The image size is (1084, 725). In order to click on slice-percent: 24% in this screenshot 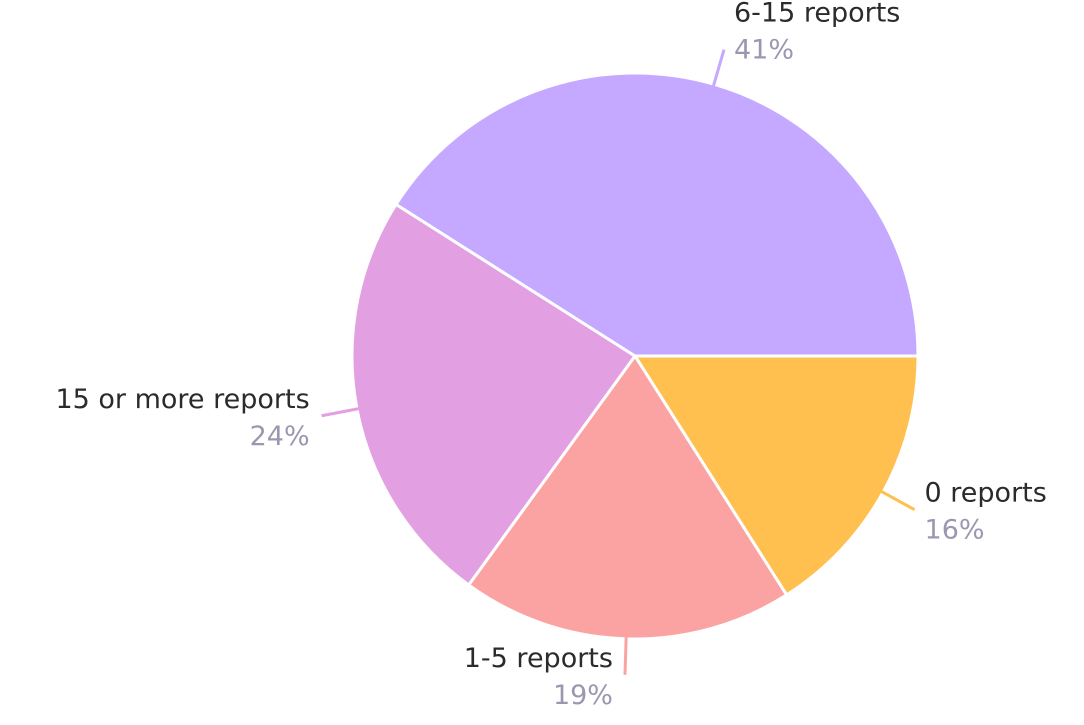, I will do `click(280, 436)`.